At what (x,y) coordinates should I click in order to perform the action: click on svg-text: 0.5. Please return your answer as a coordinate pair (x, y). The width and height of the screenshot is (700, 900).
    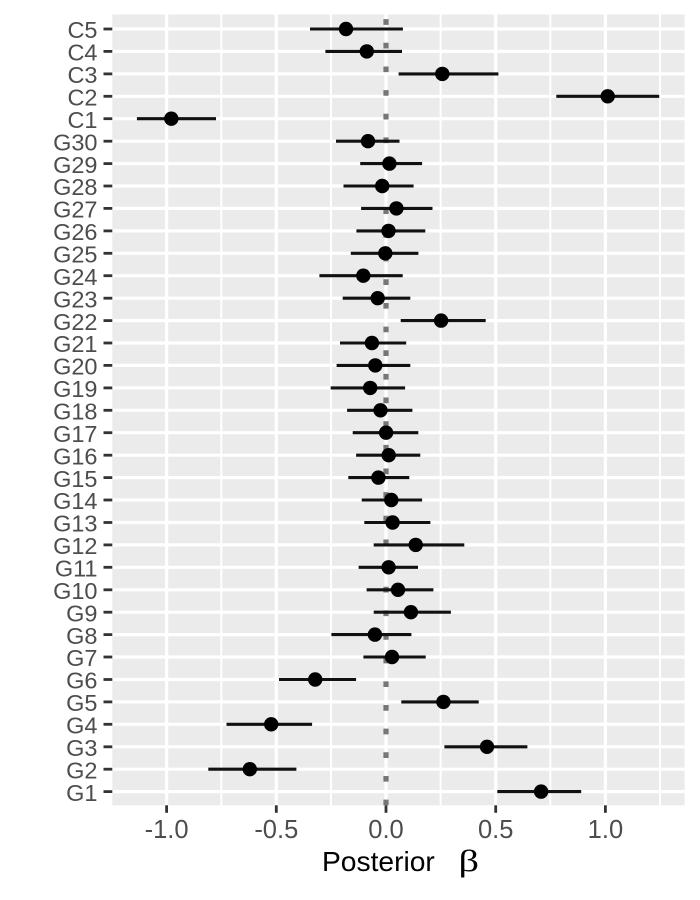
    Looking at the image, I should click on (495, 830).